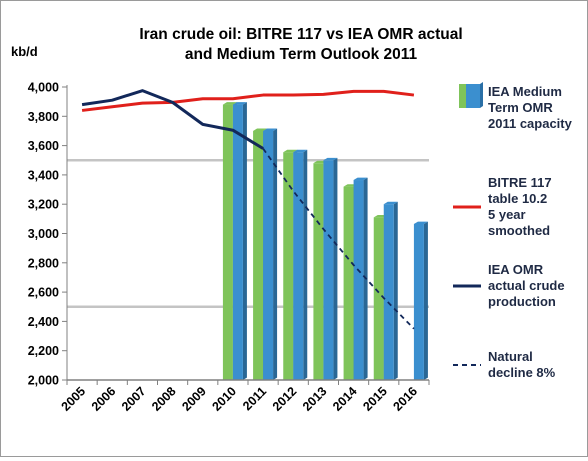 The image size is (588, 461). Describe the element at coordinates (74, 399) in the screenshot. I see `x-tick-label-2005: 2005` at that location.